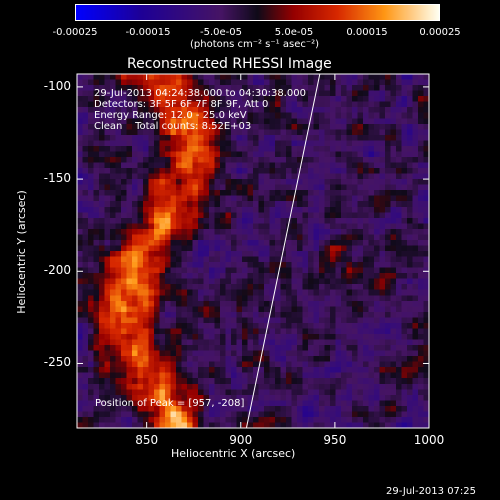 The image size is (500, 500). I want to click on annotation-detectors: Detectors: 3F 5F 6F 7F 8F 9F, Att 0, so click(181, 104).